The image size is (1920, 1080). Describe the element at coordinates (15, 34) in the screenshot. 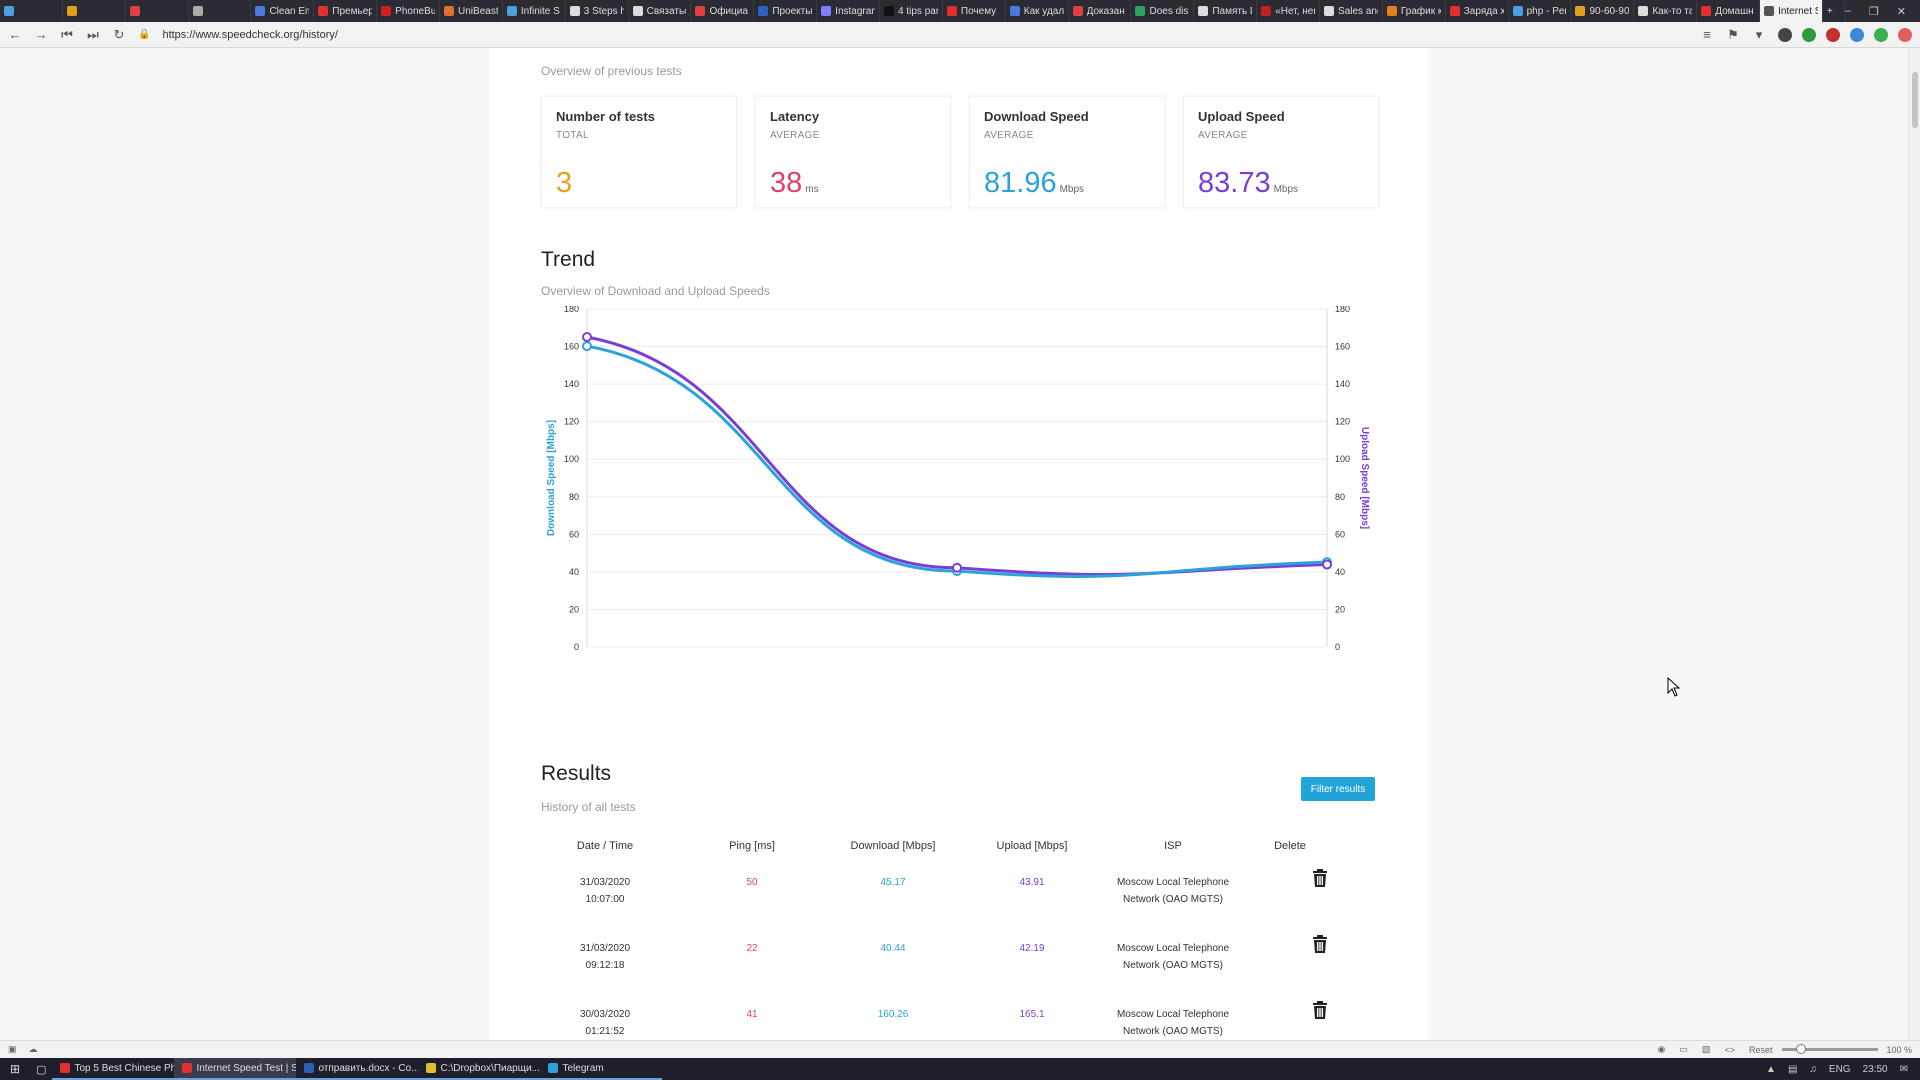

I see `back-icon: ←` at that location.